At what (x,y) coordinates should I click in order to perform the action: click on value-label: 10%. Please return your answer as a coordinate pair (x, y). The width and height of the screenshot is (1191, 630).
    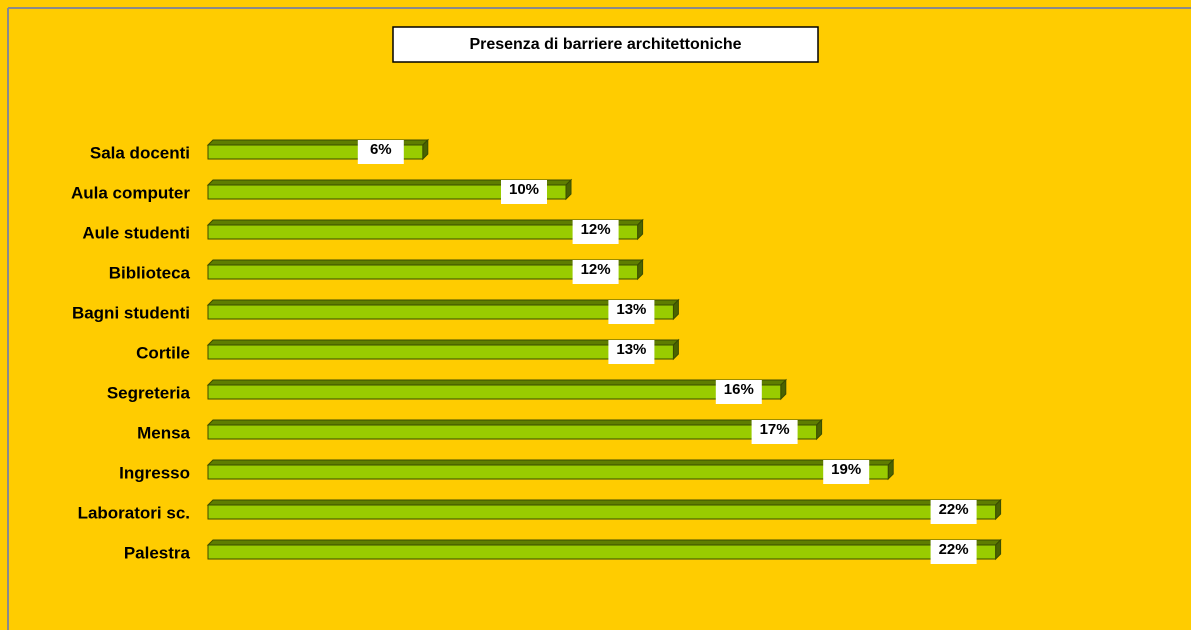
    Looking at the image, I should click on (524, 189).